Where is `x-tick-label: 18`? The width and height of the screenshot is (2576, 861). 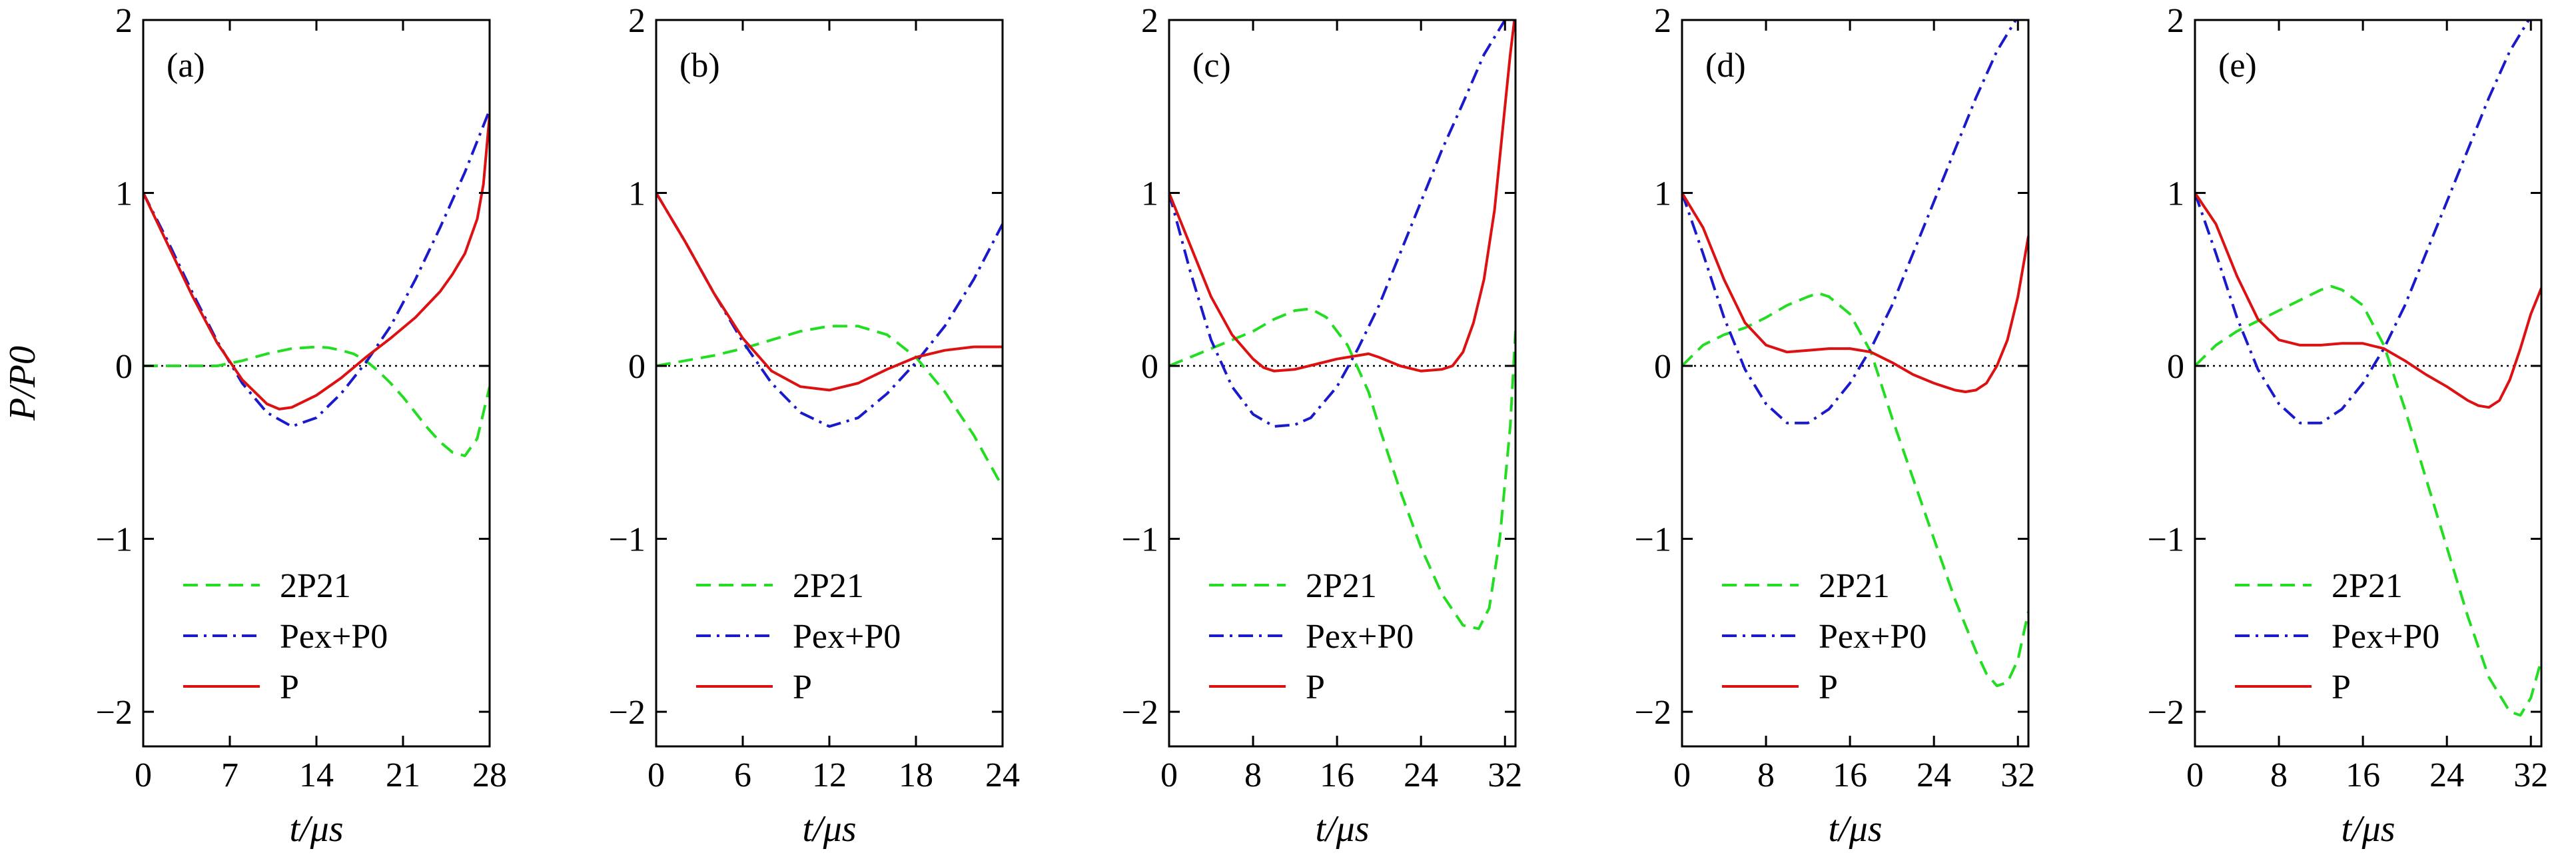
x-tick-label: 18 is located at coordinates (916, 775).